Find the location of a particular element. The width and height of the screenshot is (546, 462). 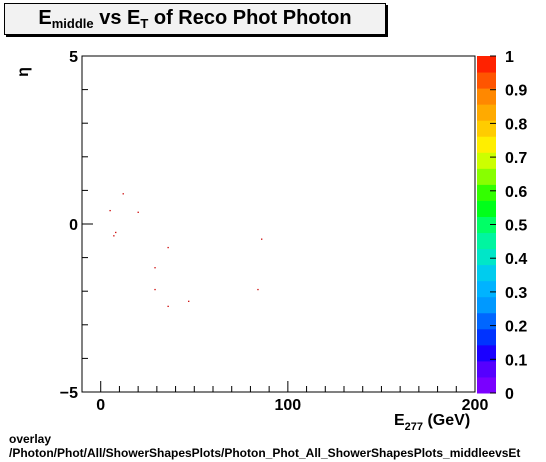

chart-title-box: Emiddle vs ET of Reco Phot Photon is located at coordinates (195, 19).